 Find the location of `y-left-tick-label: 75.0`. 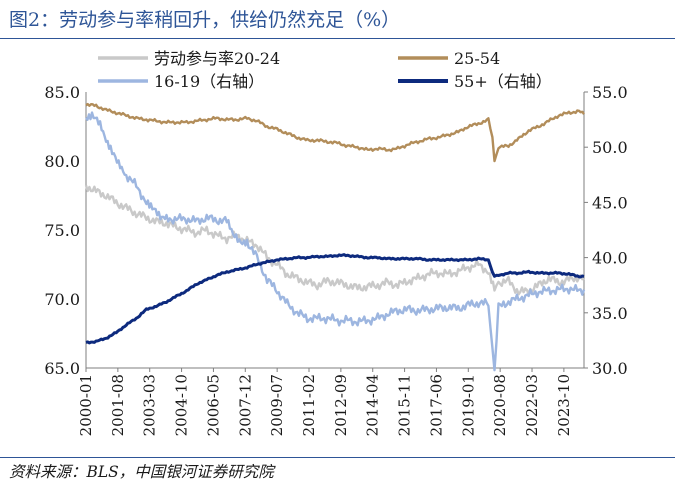

y-left-tick-label: 75.0 is located at coordinates (62, 230).